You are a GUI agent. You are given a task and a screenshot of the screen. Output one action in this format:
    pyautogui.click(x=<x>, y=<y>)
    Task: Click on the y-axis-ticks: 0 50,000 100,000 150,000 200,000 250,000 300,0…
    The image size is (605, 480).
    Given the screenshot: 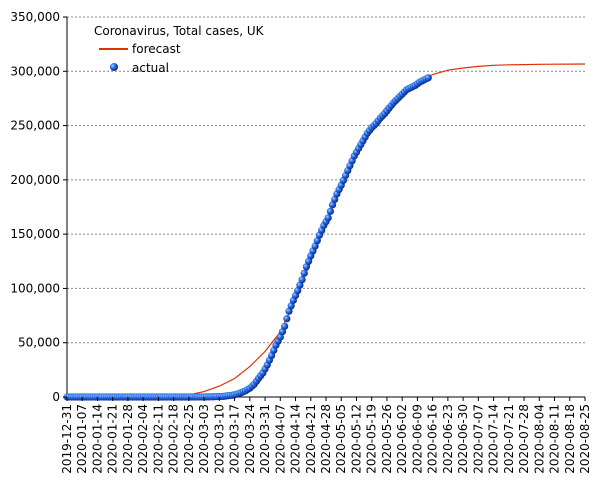 What is the action you would take?
    pyautogui.click(x=38, y=207)
    